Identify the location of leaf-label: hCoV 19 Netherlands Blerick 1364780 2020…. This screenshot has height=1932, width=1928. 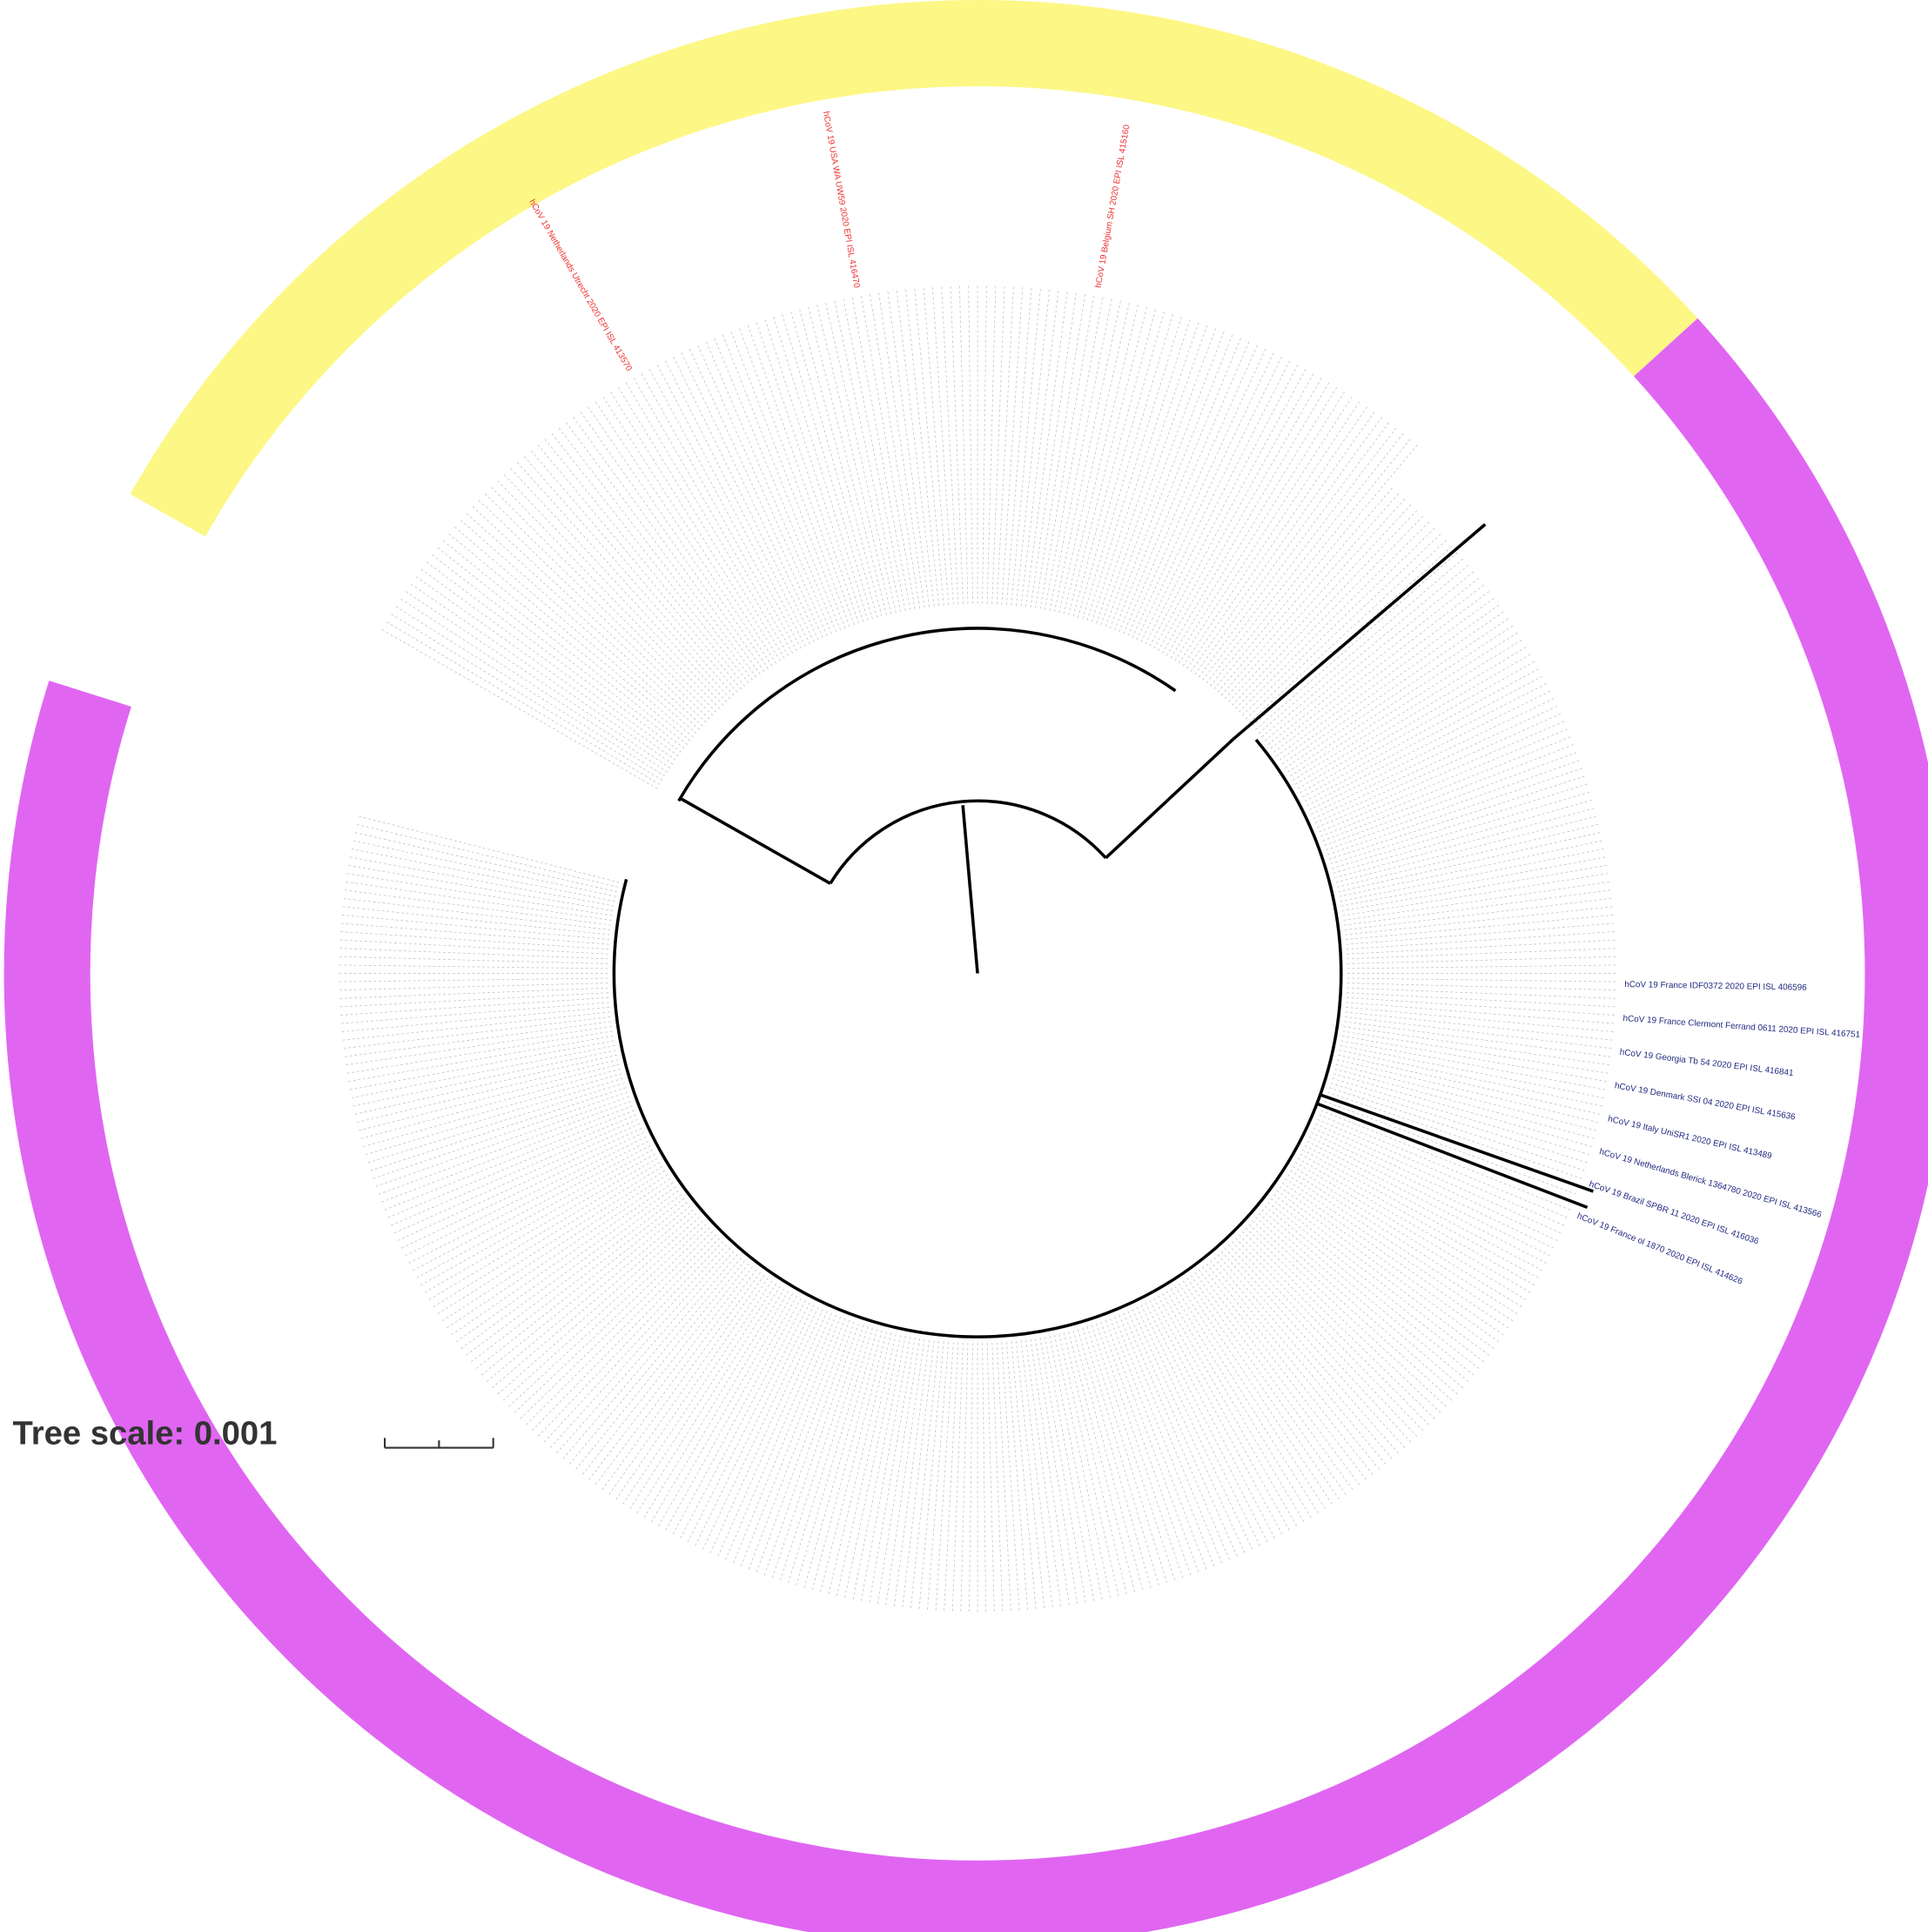
(1710, 1184).